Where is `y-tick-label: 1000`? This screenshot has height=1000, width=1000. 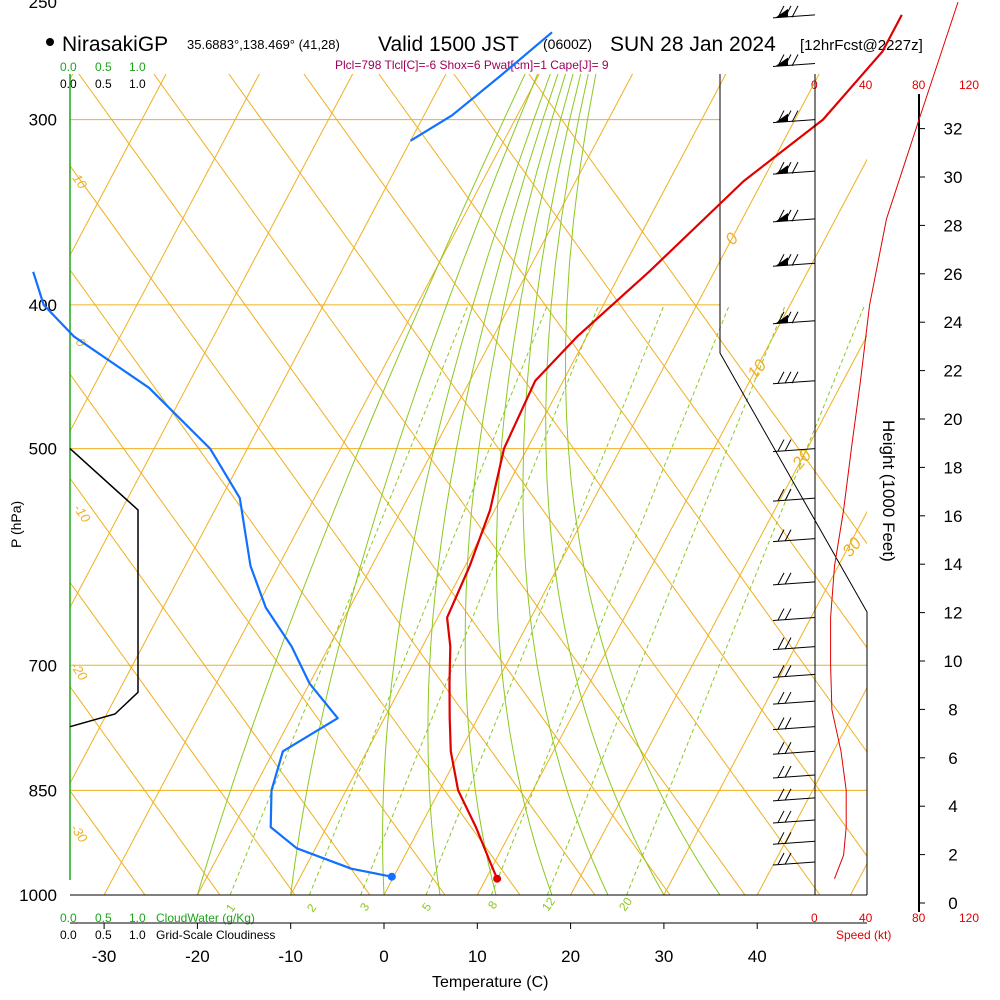
y-tick-label: 1000 is located at coordinates (38, 895).